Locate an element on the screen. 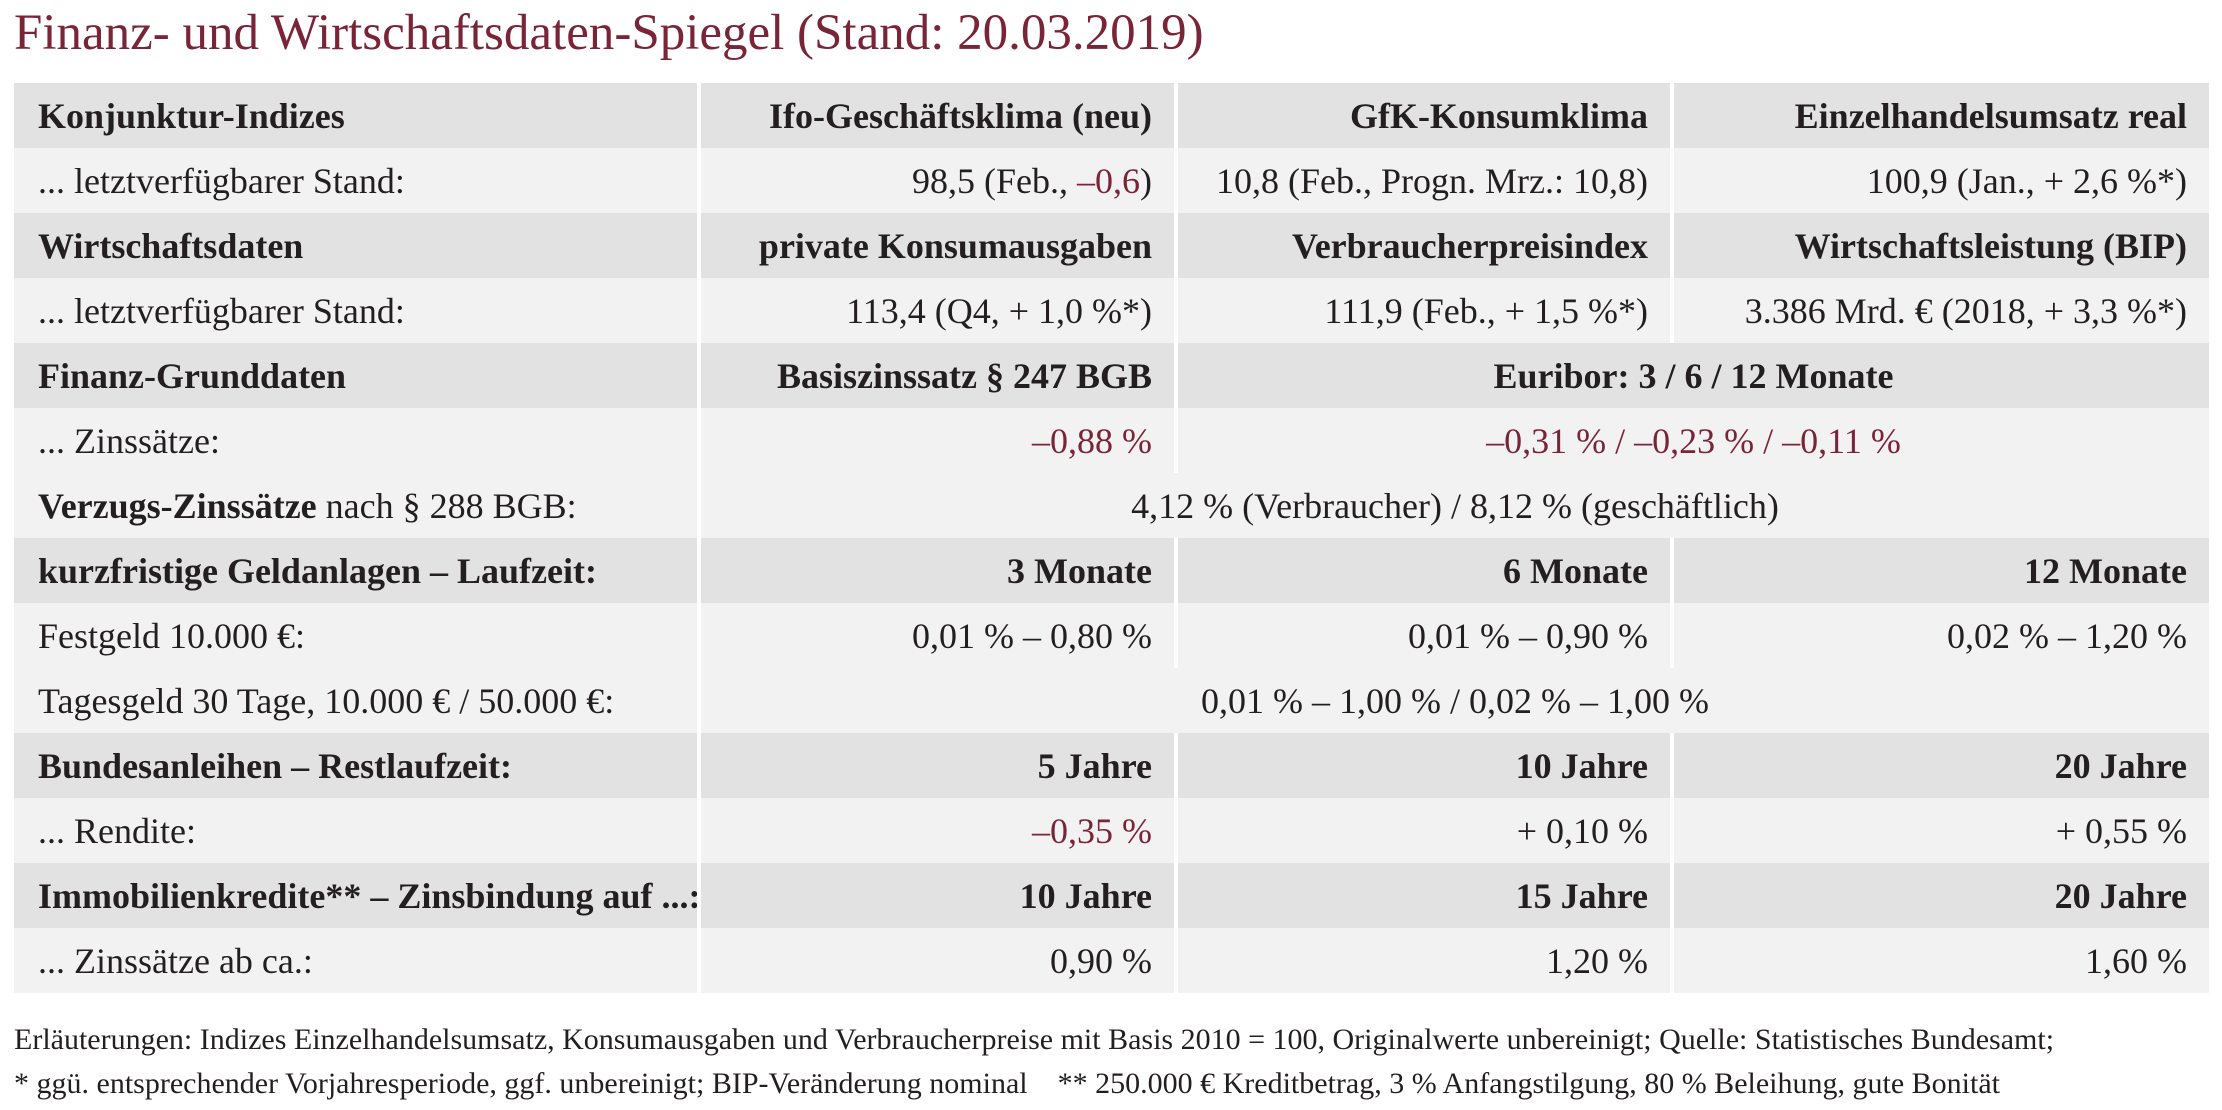  table-cell: 10,8 (Feb., Progn. Mrz.: 10,8) is located at coordinates (1423, 180).